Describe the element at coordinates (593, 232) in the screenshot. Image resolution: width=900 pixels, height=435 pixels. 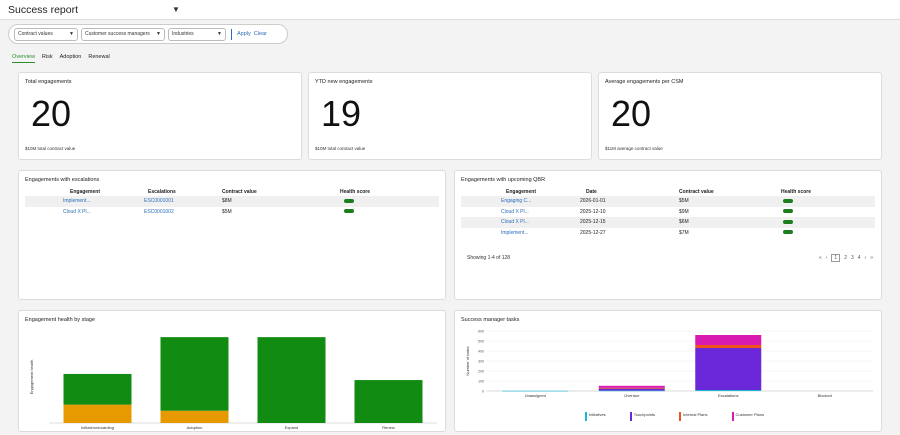
I see `qbr-date: 2025-12-27` at that location.